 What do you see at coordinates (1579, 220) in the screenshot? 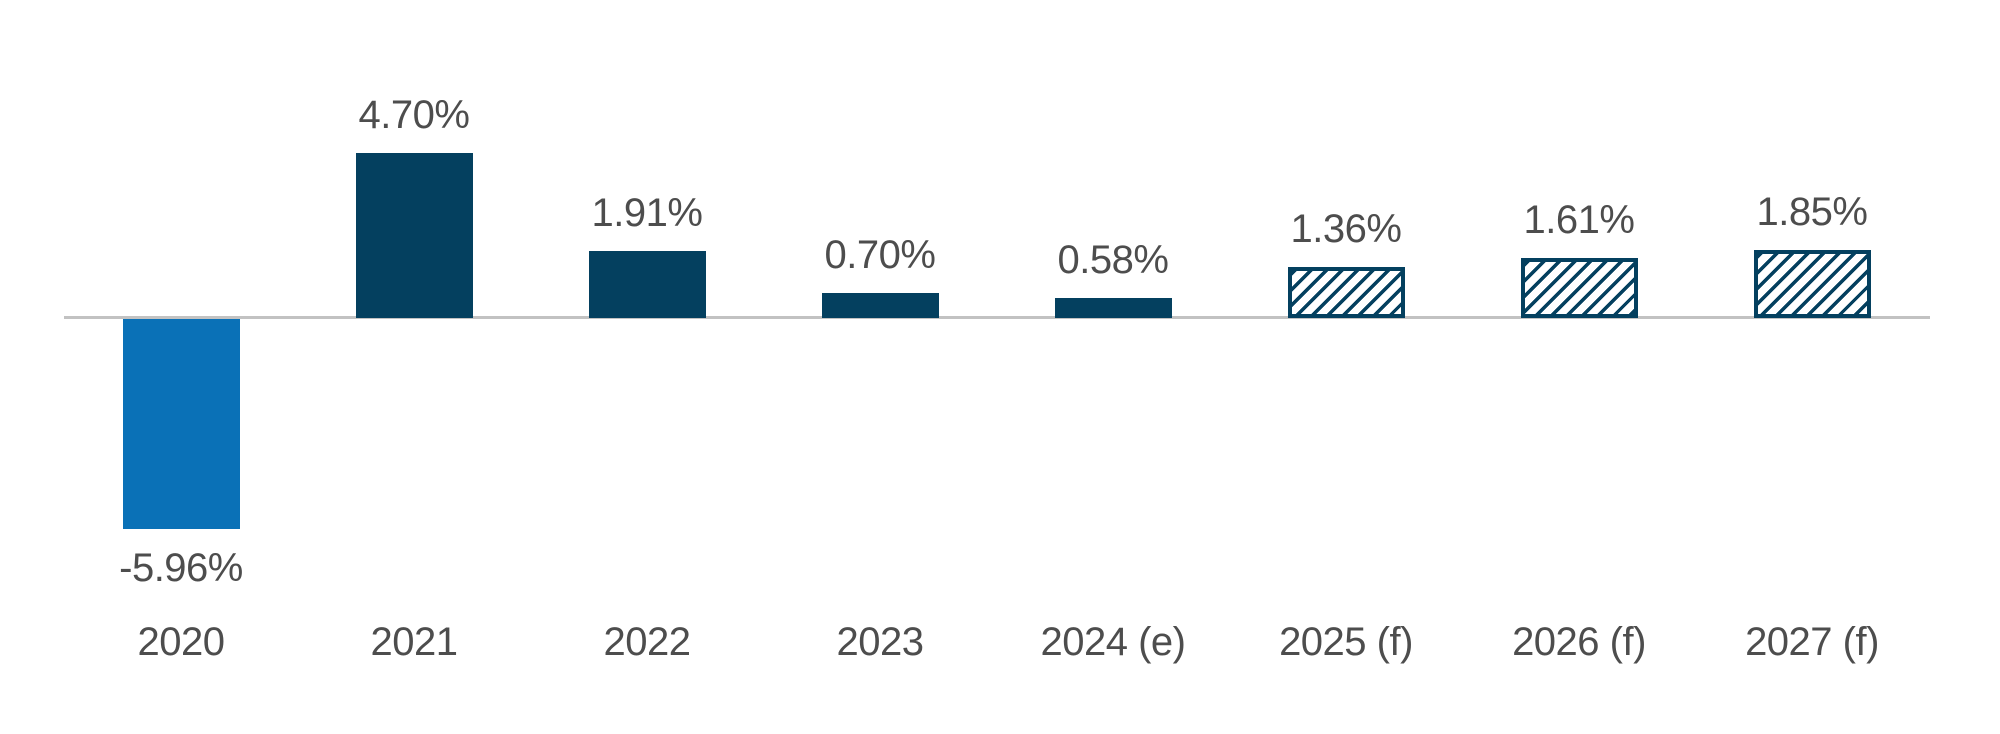
I see `value-label: 1.61%` at bounding box center [1579, 220].